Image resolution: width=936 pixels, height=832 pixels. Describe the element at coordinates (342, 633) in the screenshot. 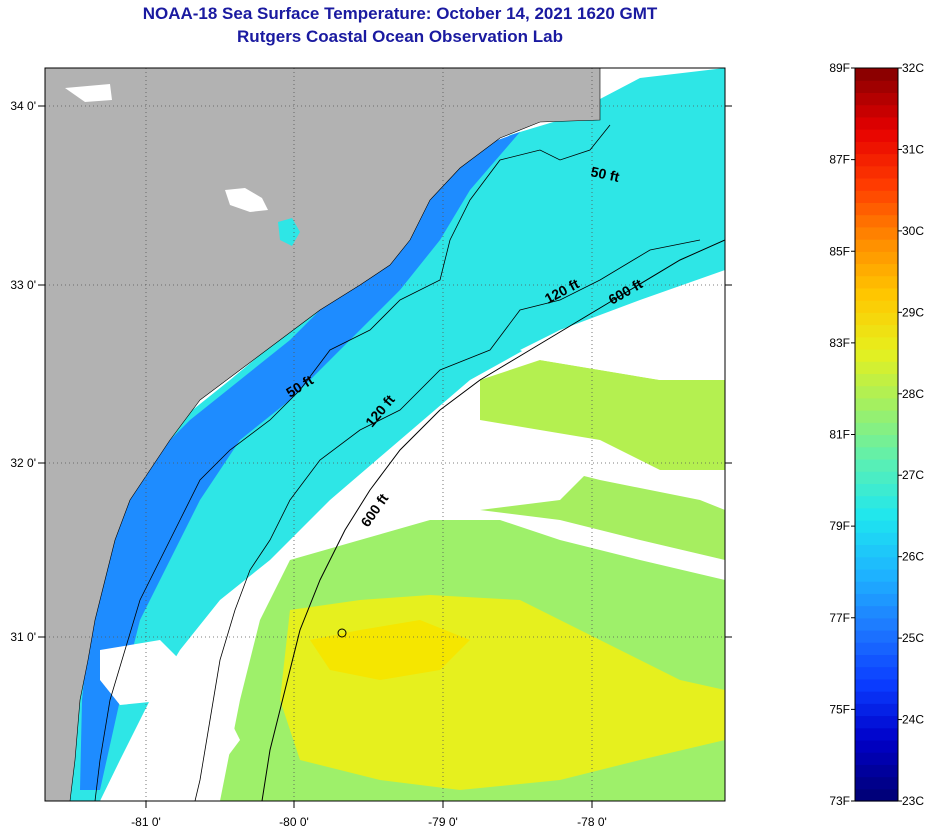

I see `station-marker` at that location.